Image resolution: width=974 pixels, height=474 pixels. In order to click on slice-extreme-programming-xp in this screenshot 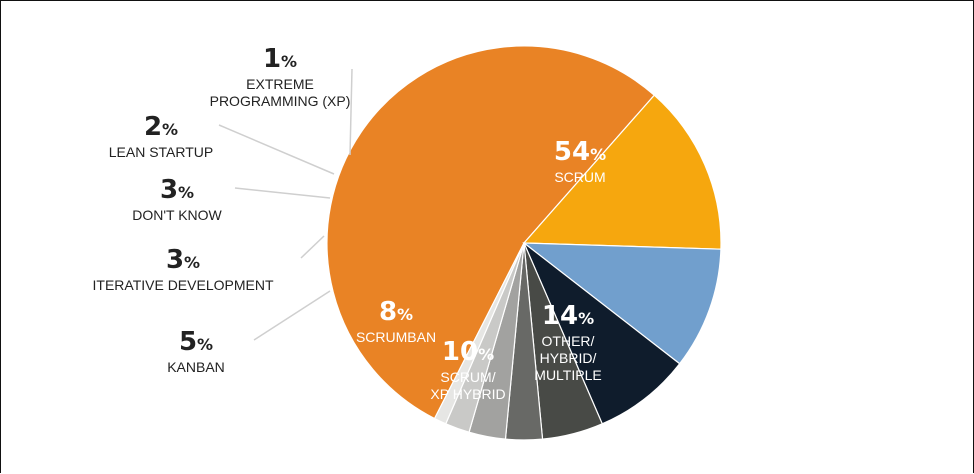, I will do `click(479, 333)`.